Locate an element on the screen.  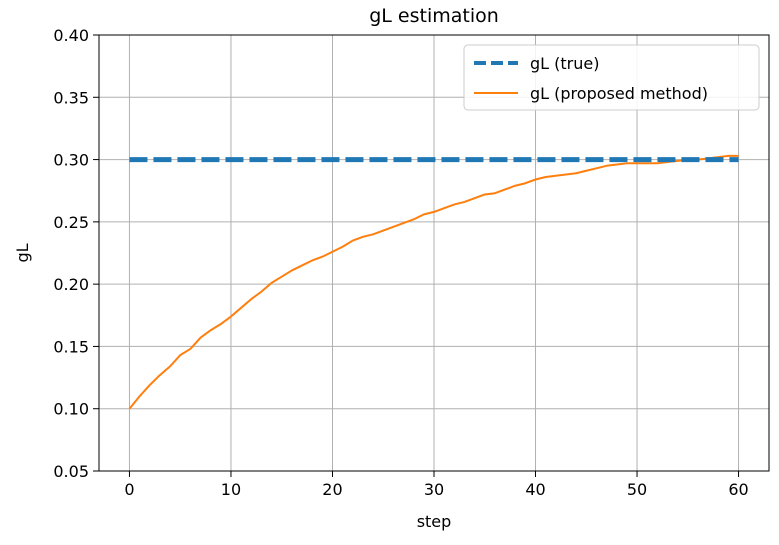
y-tick-label: 0.20 is located at coordinates (71, 284).